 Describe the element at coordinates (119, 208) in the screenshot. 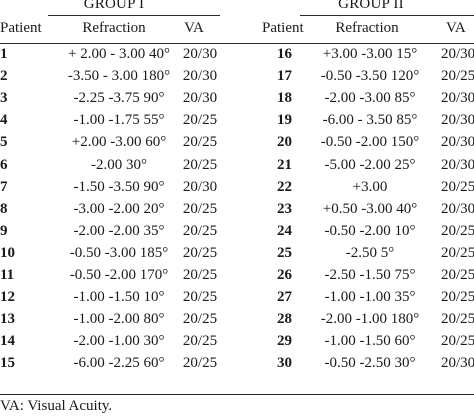

I see `refraction-value: -3.00 -2.00 20°` at that location.